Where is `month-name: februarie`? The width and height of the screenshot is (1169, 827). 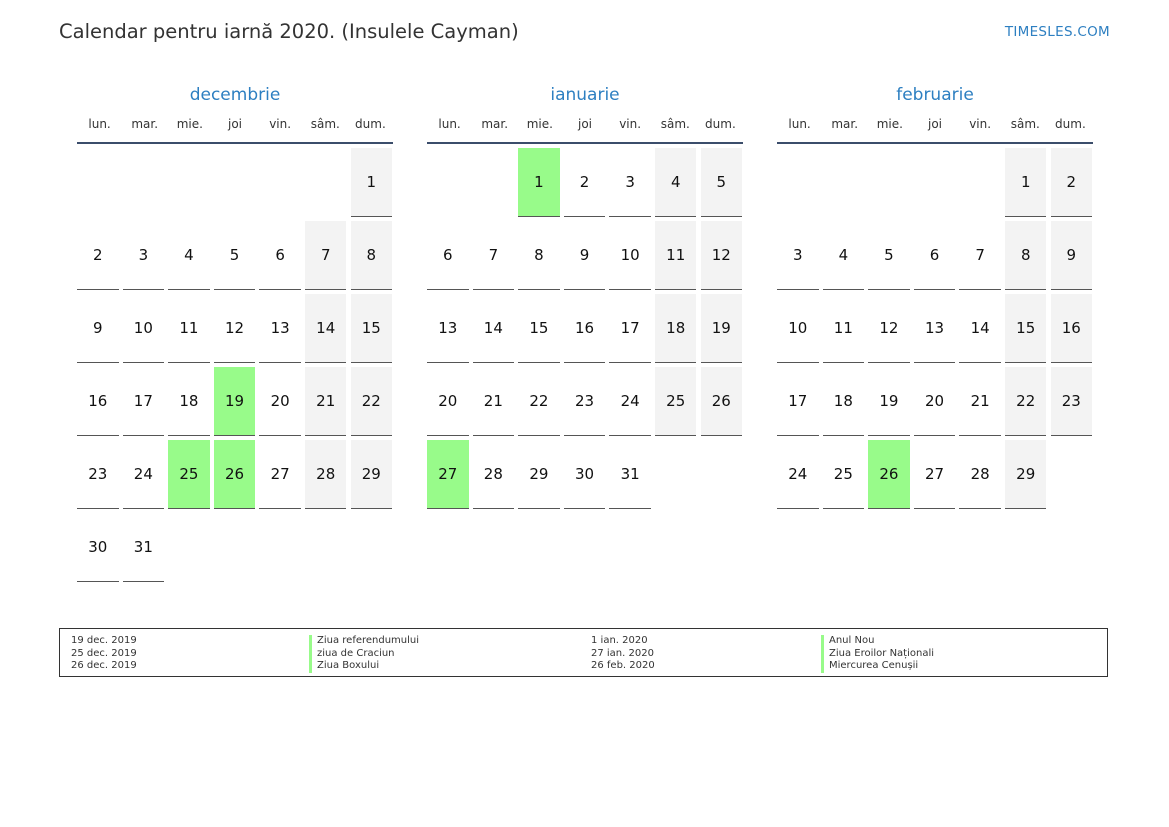
month-name: februarie is located at coordinates (935, 95).